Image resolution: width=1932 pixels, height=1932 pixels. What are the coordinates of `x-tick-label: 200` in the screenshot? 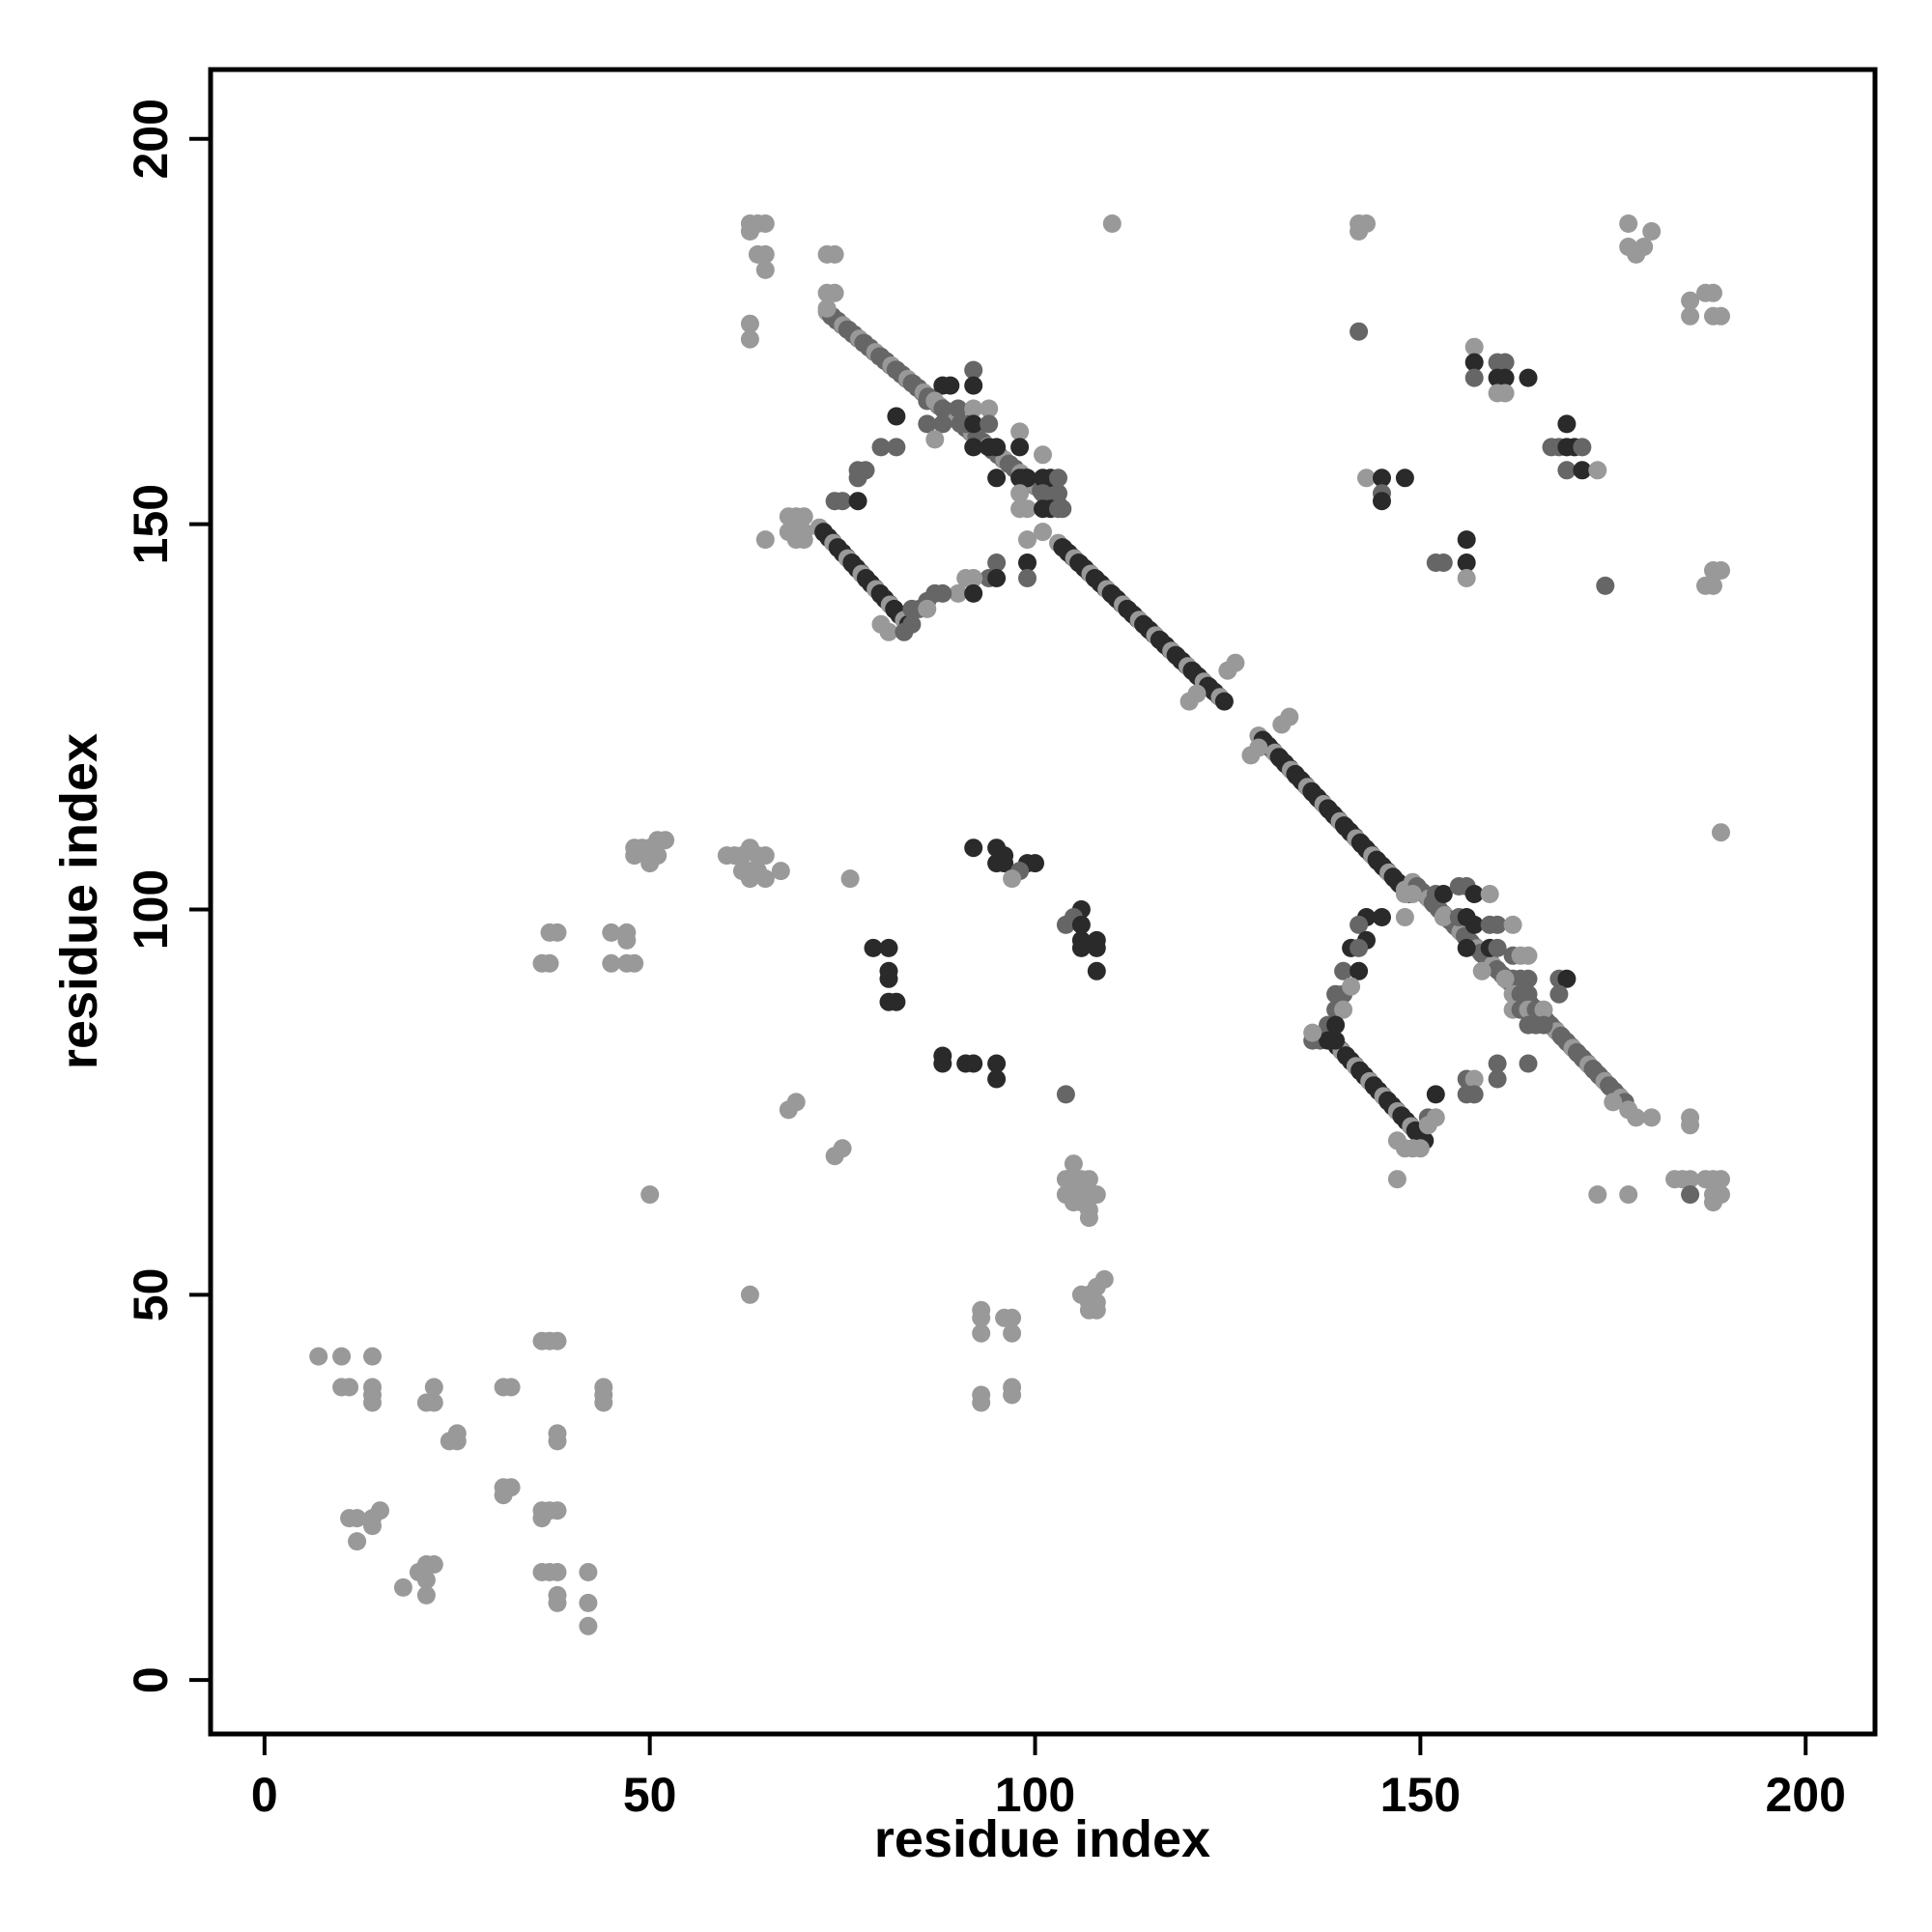 It's located at (1805, 1795).